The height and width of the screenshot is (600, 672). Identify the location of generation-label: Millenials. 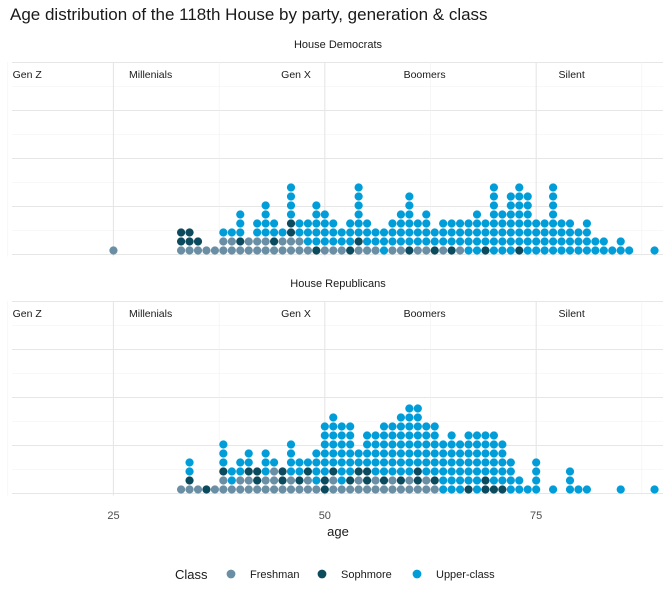
(150, 314).